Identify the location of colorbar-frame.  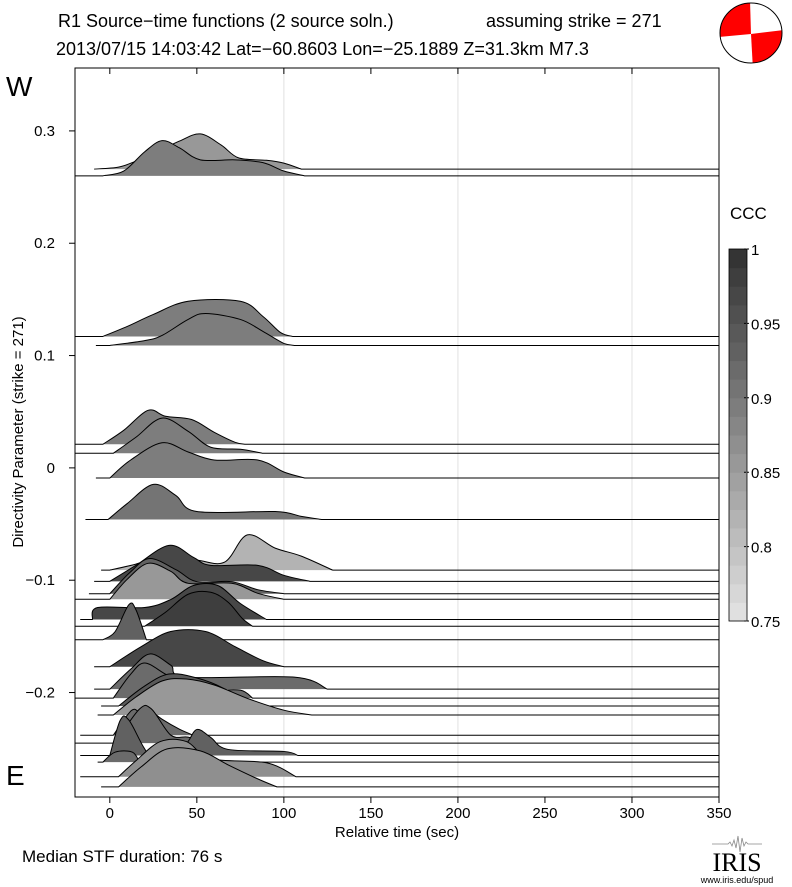
(738, 435).